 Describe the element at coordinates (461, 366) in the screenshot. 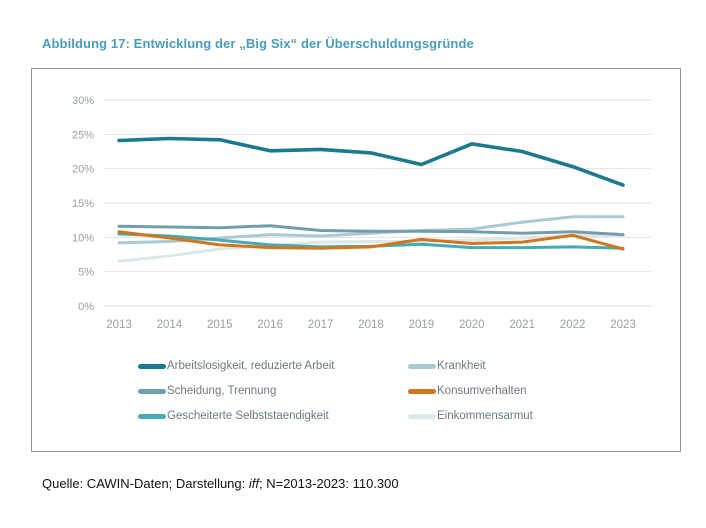

I see `legend-label-krankheit: Krankheit` at that location.